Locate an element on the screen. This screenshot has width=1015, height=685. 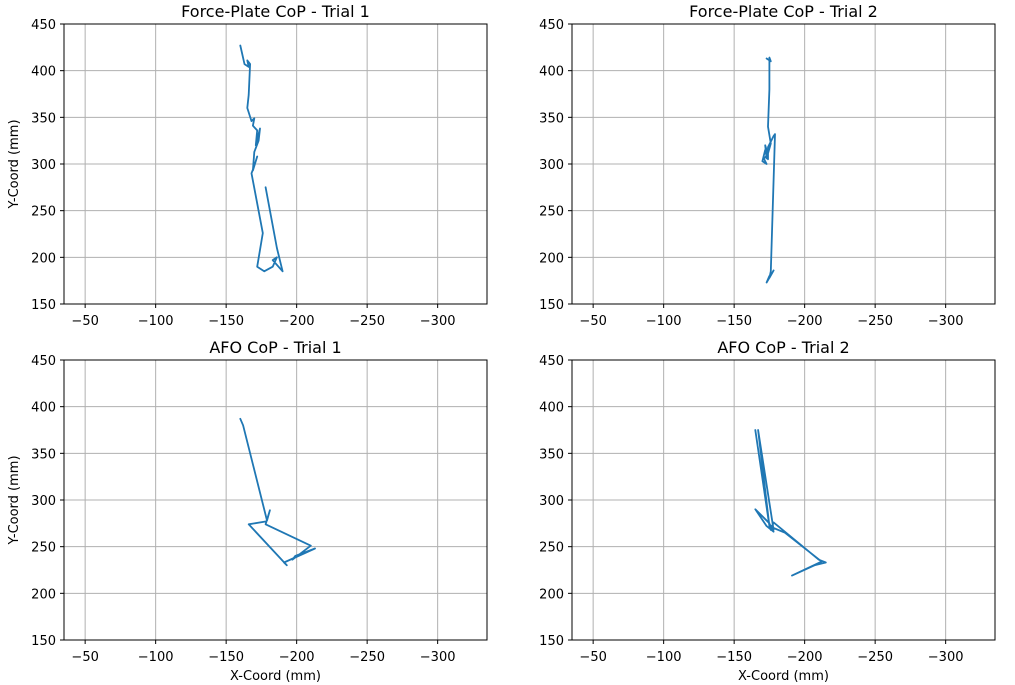
subplot-title: AFO CoP - Trial 1 is located at coordinates (275, 347).